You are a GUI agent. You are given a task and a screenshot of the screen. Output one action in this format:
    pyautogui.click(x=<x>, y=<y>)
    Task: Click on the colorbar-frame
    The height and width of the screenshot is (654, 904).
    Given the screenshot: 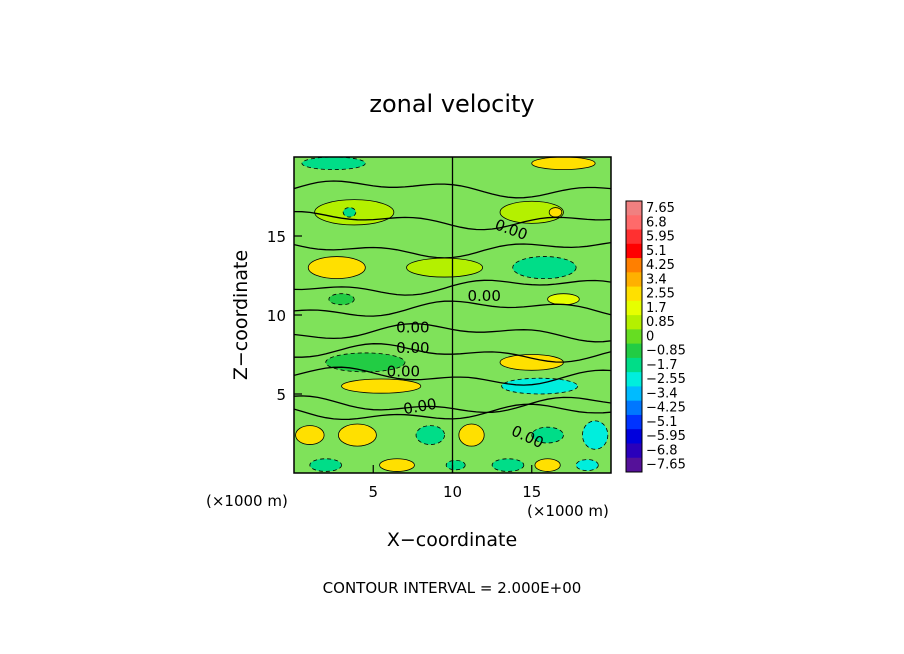 What is the action you would take?
    pyautogui.click(x=634, y=336)
    